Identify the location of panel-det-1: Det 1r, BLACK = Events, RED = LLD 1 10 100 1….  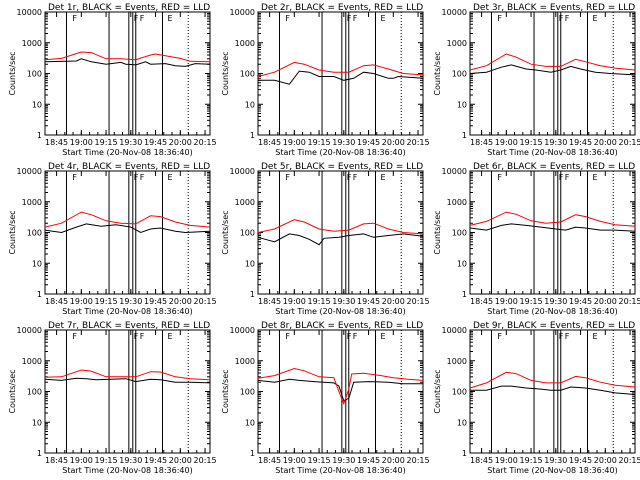
(112, 80).